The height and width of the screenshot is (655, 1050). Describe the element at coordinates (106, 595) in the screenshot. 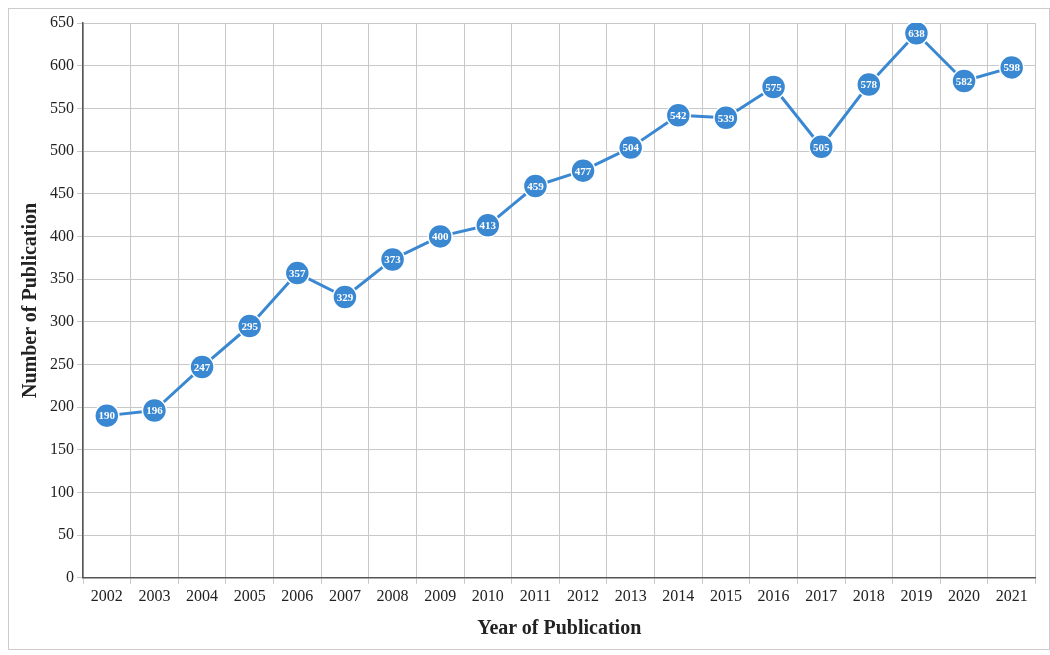

I see `x-tick-label: 2002` at that location.